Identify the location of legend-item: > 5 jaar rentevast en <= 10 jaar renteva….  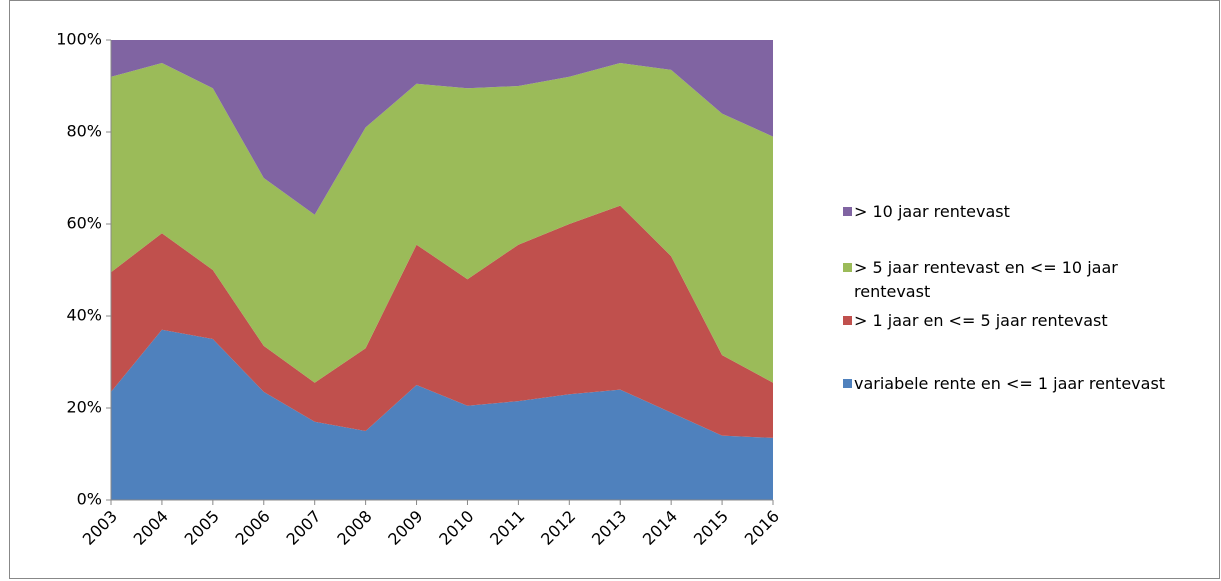
(1013, 280).